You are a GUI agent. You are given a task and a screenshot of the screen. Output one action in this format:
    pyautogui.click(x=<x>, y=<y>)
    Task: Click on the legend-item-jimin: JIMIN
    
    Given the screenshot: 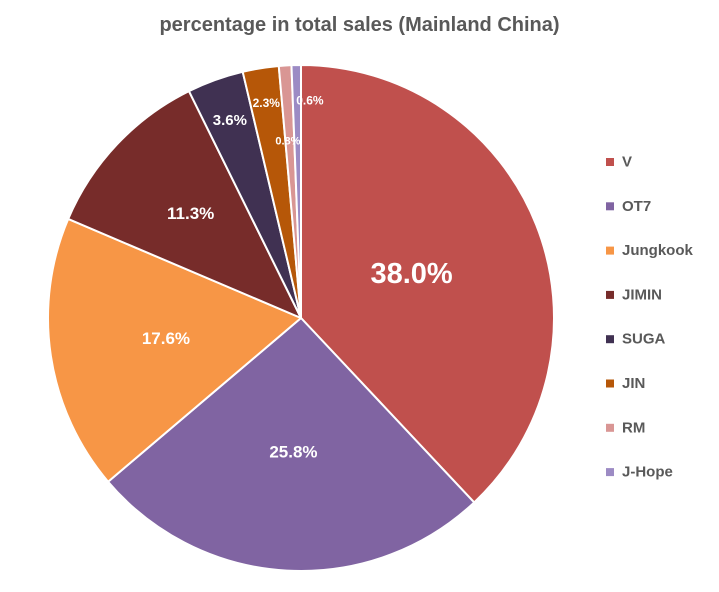 What is the action you would take?
    pyautogui.click(x=634, y=294)
    